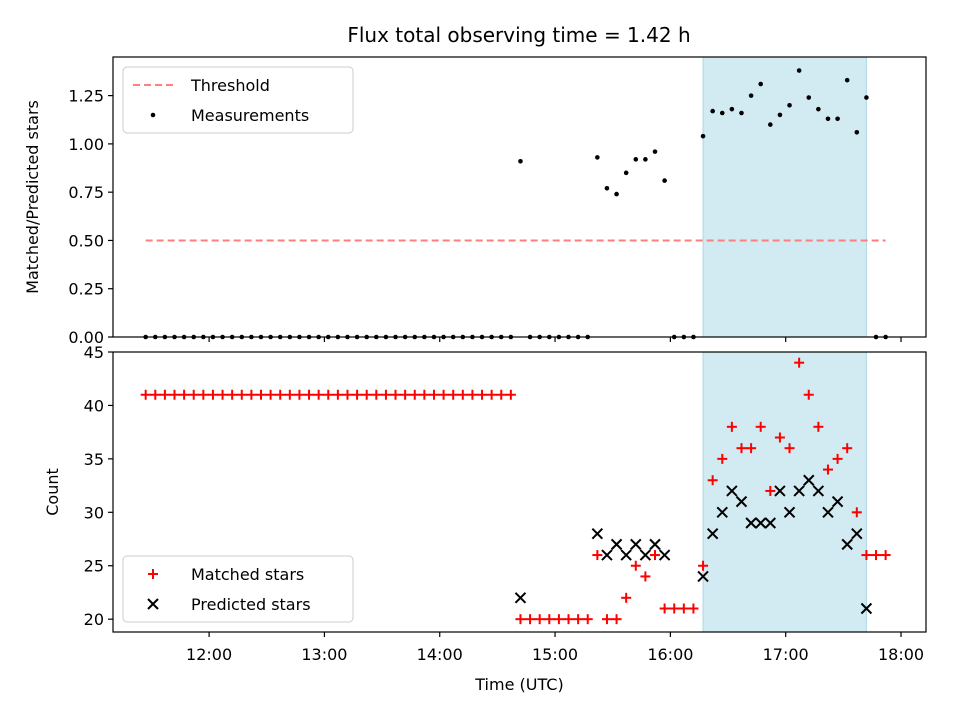  What do you see at coordinates (693, 544) in the screenshot?
I see `series-predicted-stars` at bounding box center [693, 544].